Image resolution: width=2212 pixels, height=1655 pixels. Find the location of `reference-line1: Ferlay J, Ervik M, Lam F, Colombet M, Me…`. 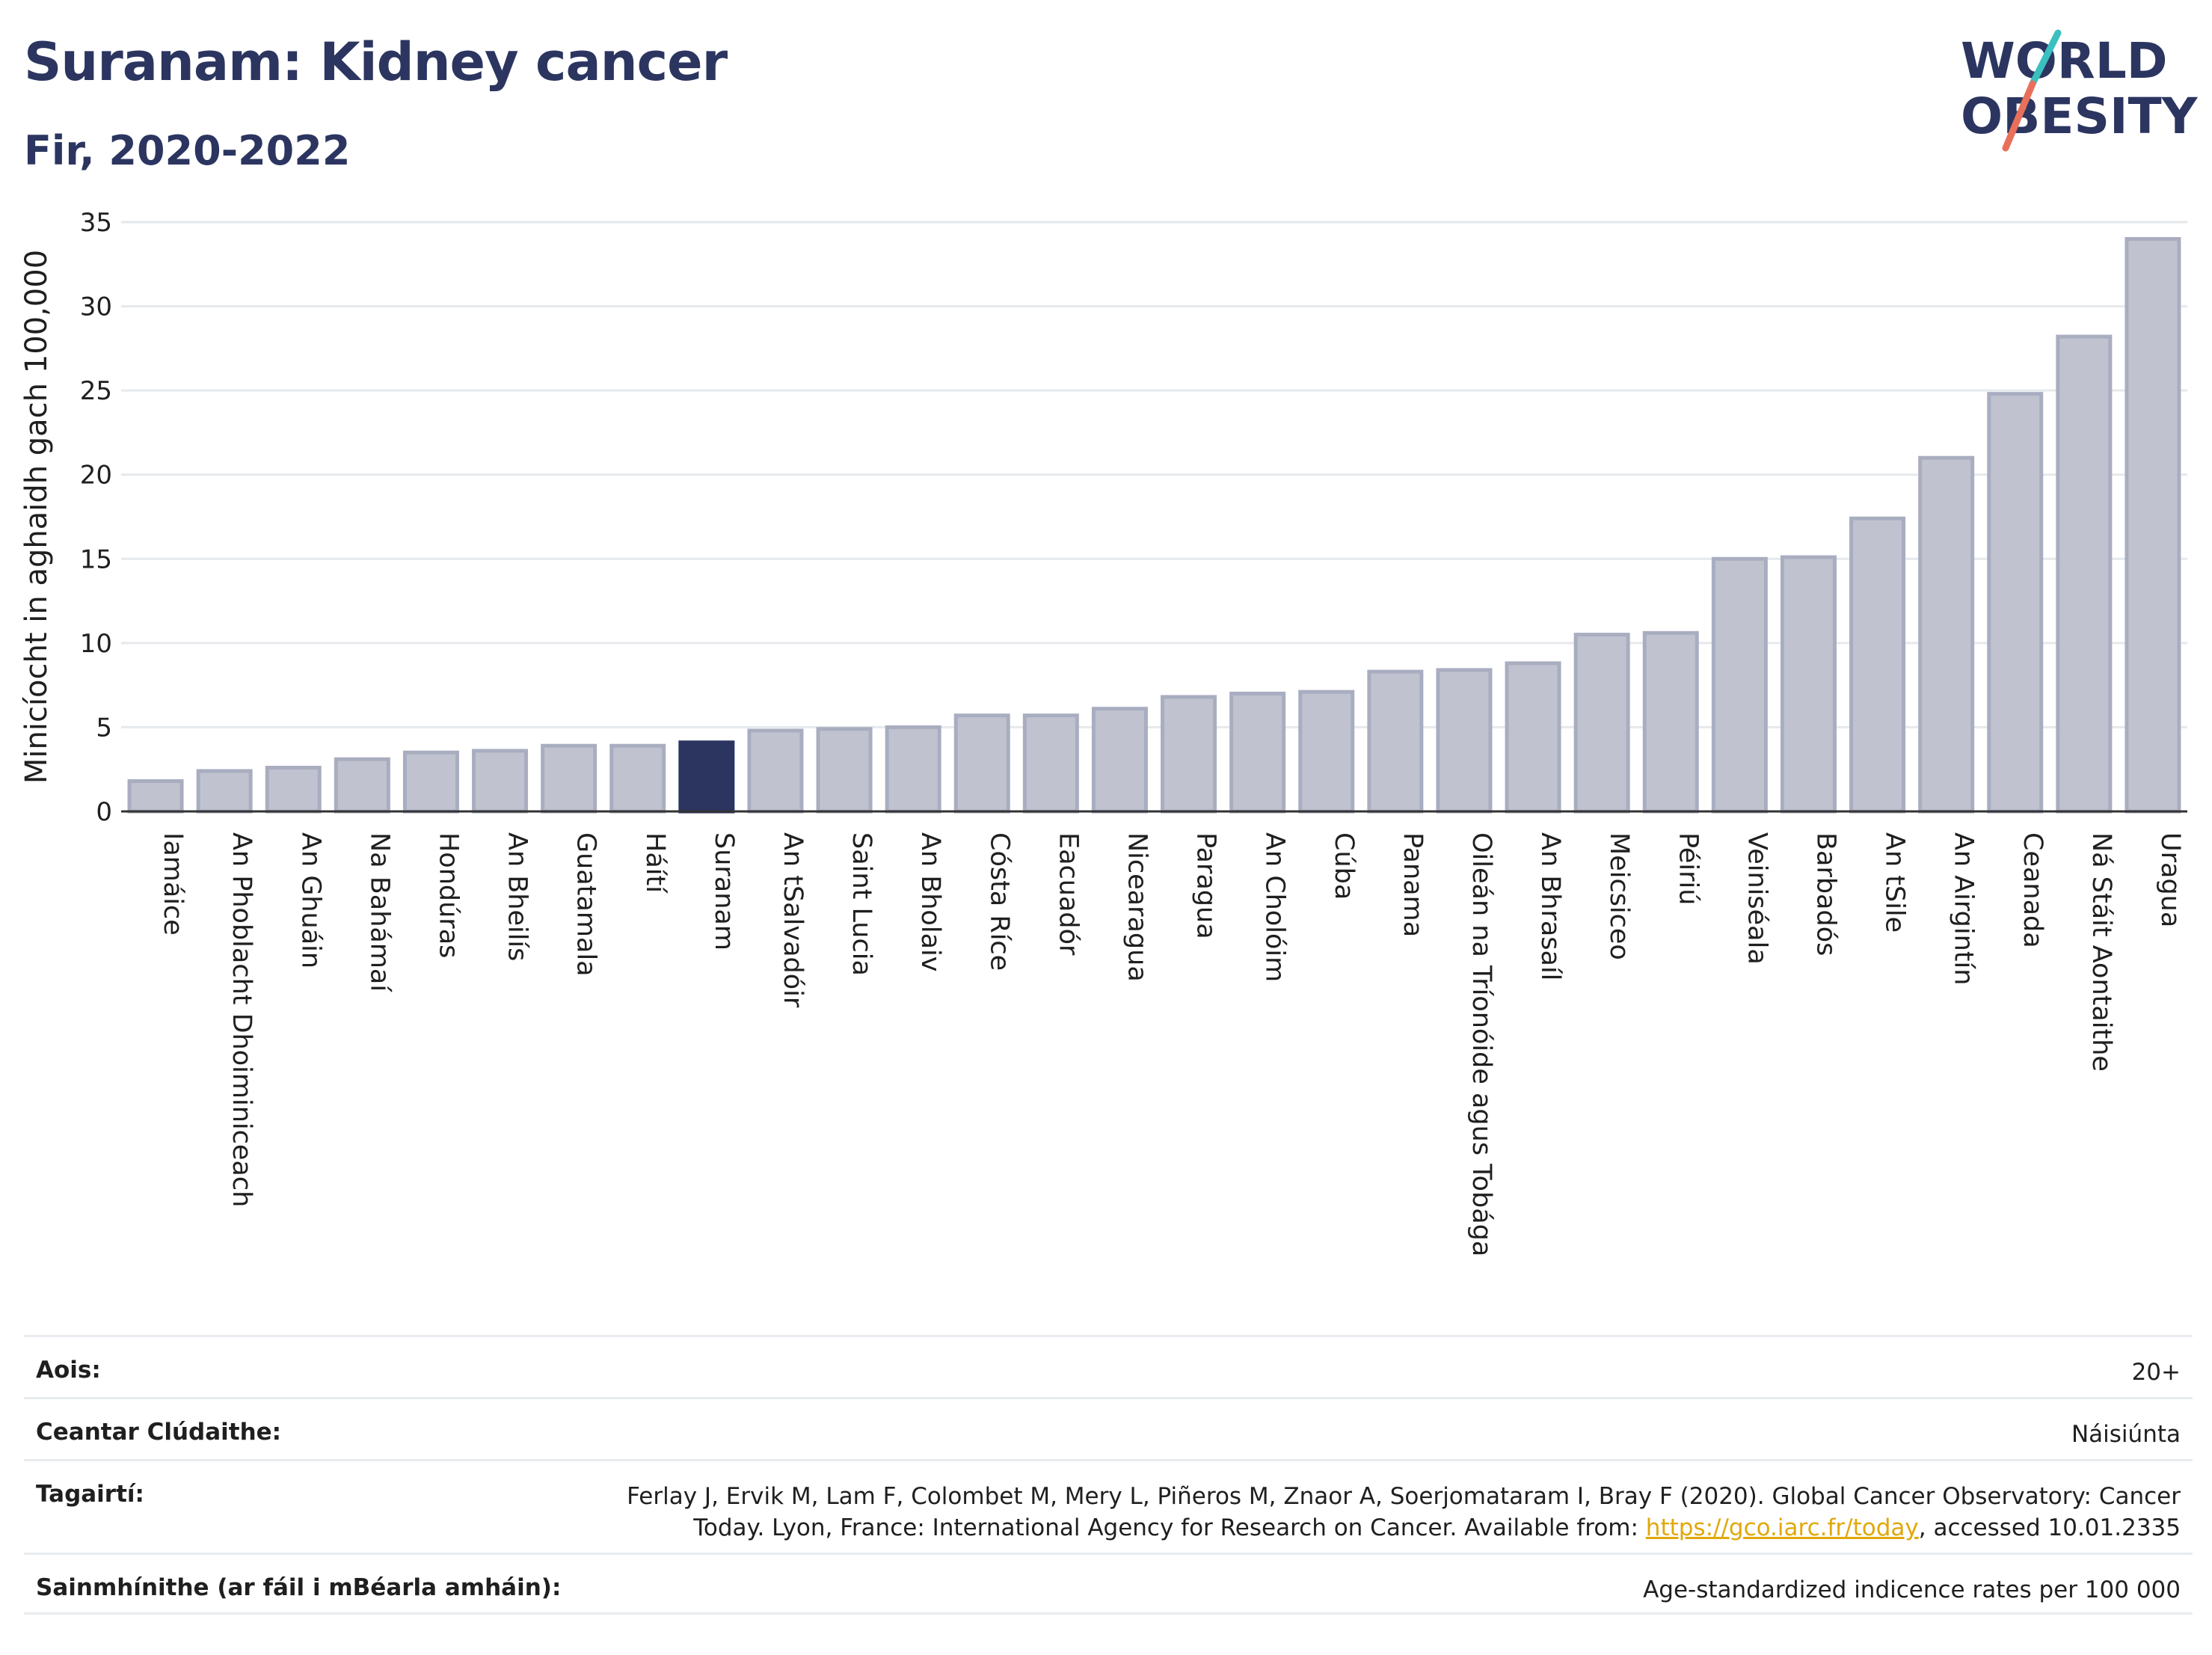

reference-line1: Ferlay J, Ervik M, Lam F, Colombet M, Me… is located at coordinates (1404, 1496).